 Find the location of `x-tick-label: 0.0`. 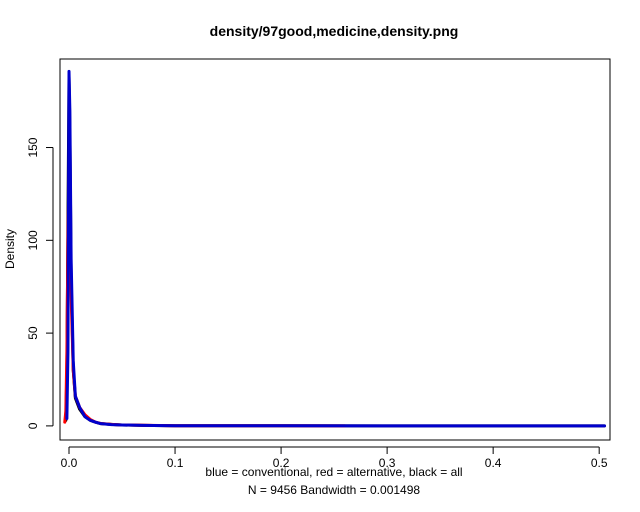

x-tick-label: 0.0 is located at coordinates (69, 463).